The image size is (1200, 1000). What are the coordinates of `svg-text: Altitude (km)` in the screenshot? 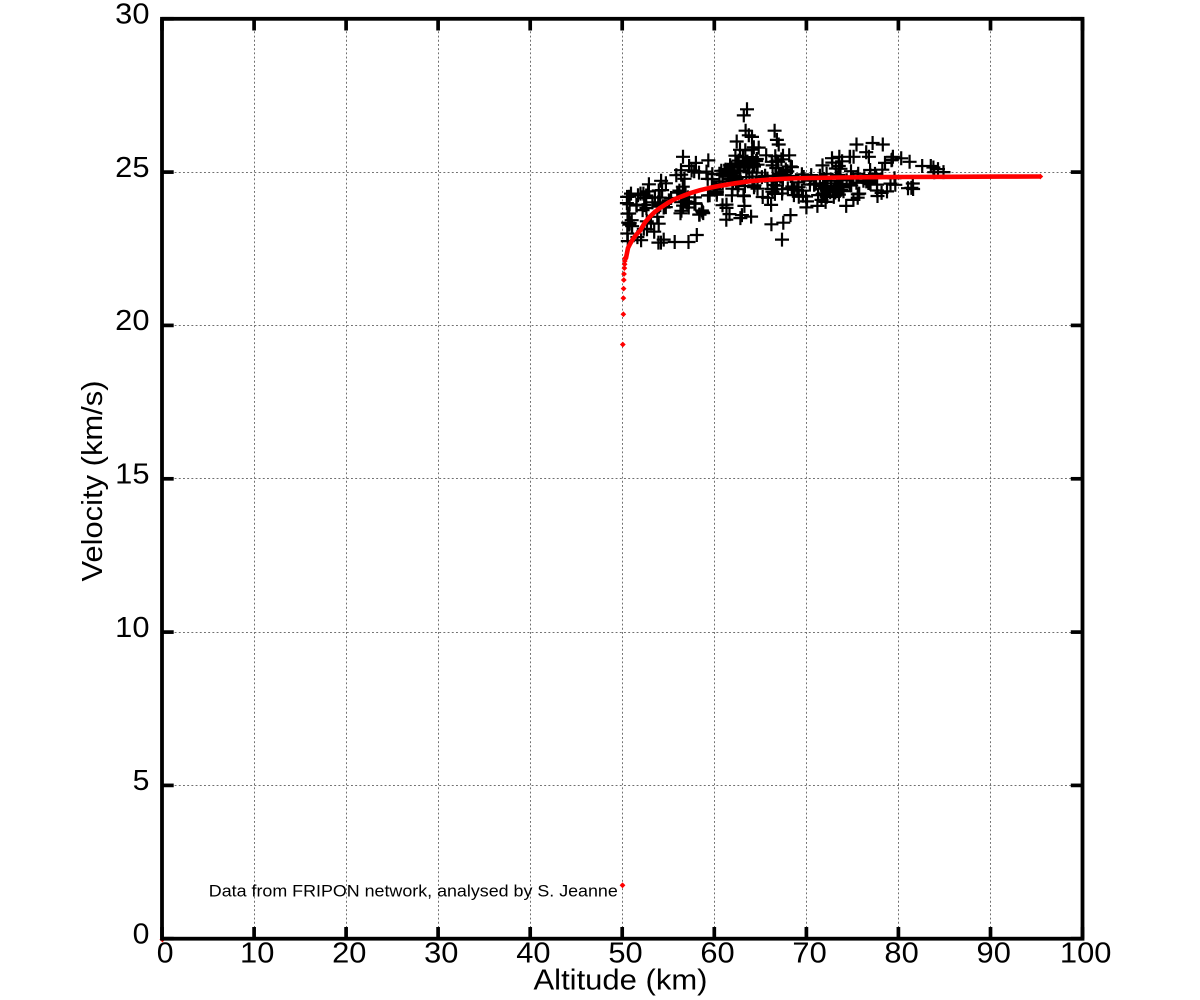 It's located at (621, 981).